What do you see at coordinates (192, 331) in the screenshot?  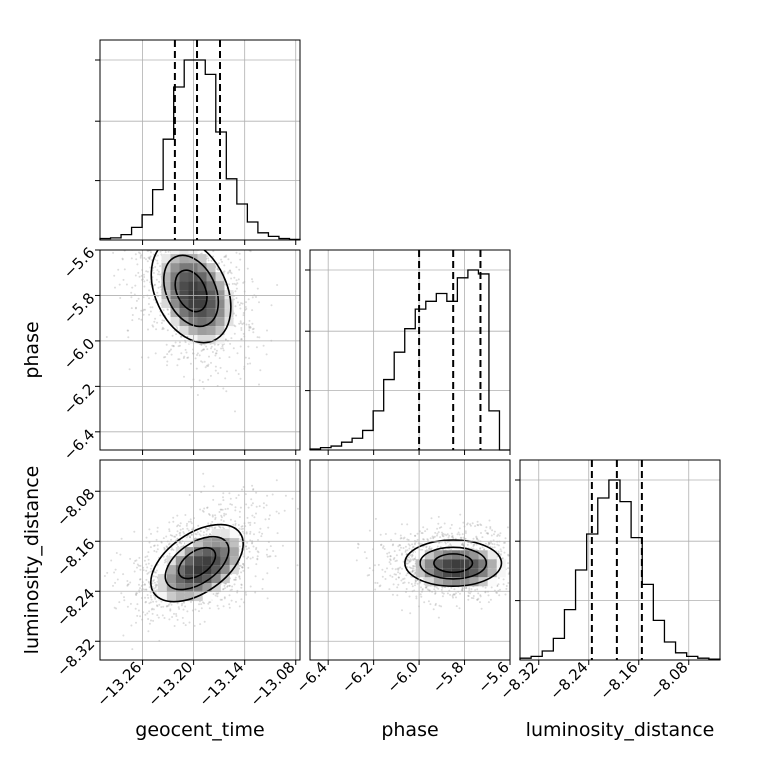 I see `scatter-cloud` at bounding box center [192, 331].